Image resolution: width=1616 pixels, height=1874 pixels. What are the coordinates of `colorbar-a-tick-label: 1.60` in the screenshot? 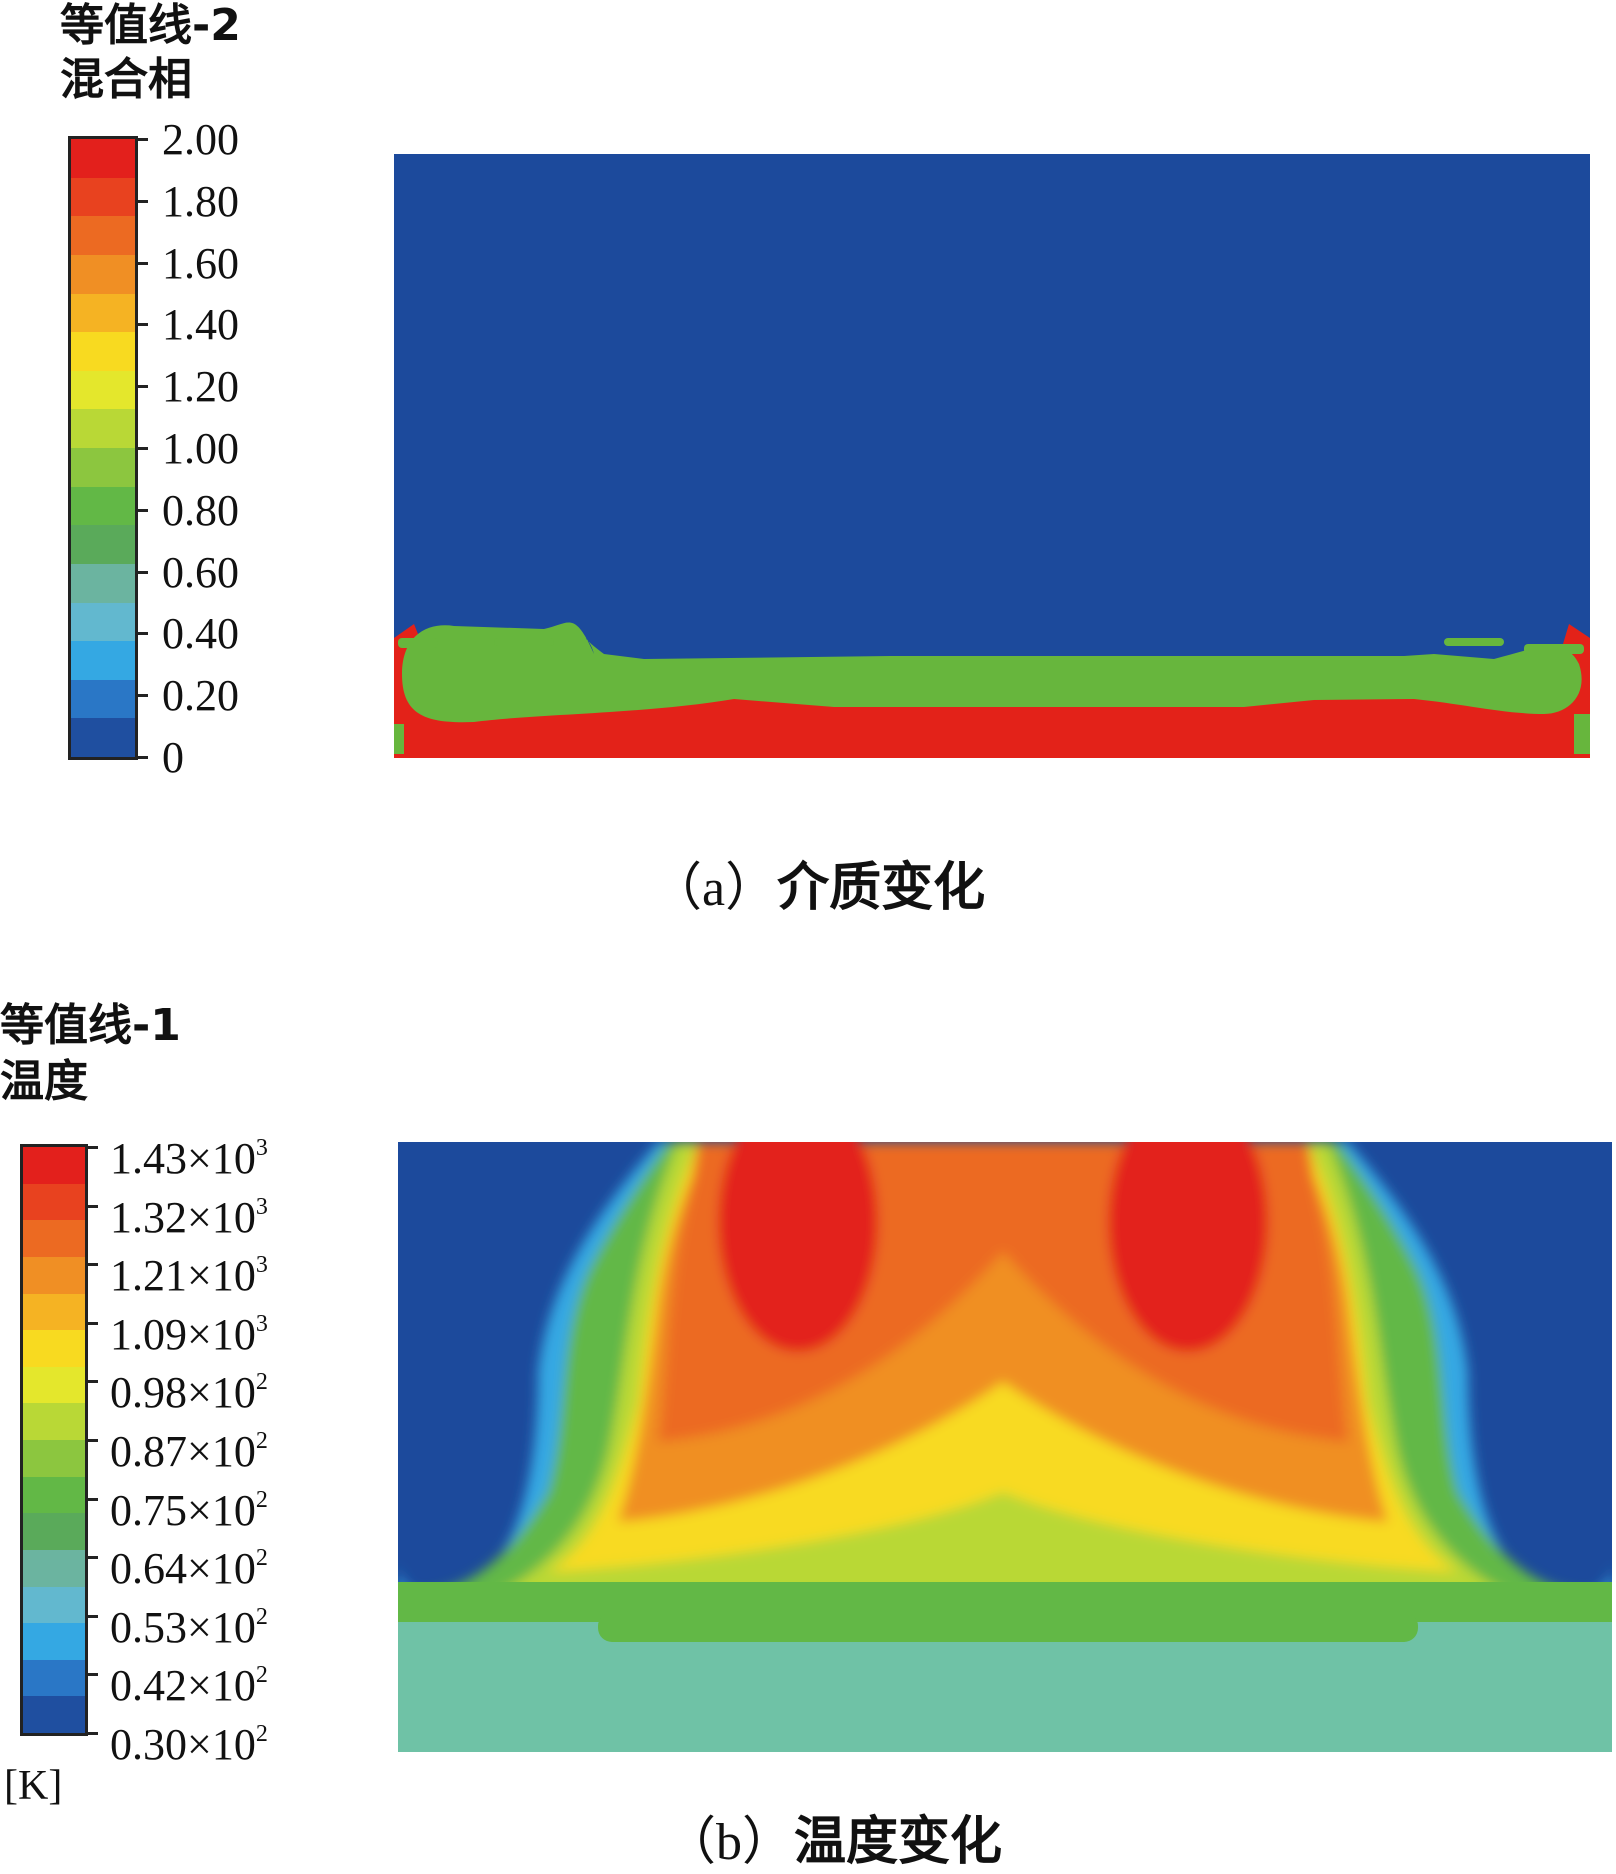 It's located at (200, 263).